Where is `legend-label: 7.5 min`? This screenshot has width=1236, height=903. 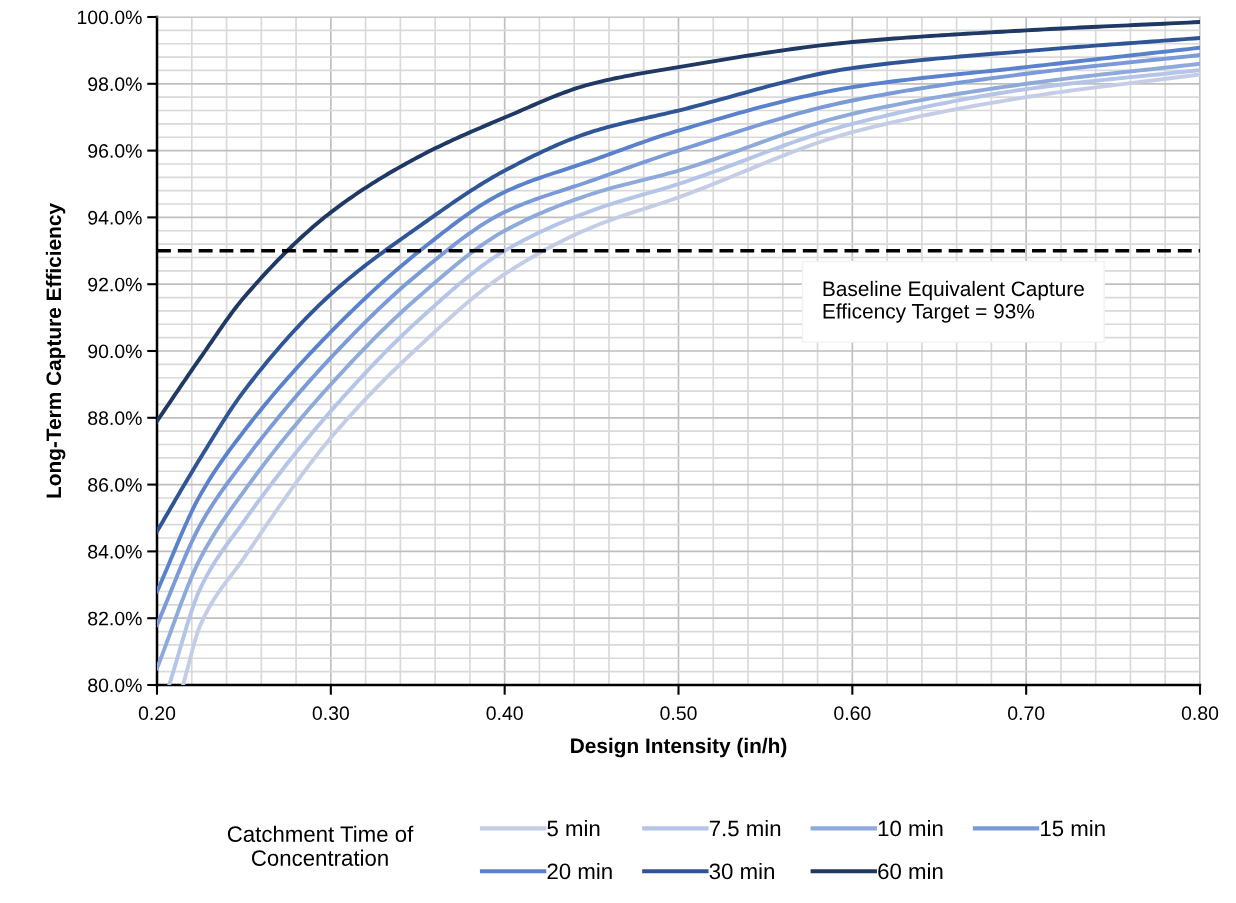
legend-label: 7.5 min is located at coordinates (745, 828).